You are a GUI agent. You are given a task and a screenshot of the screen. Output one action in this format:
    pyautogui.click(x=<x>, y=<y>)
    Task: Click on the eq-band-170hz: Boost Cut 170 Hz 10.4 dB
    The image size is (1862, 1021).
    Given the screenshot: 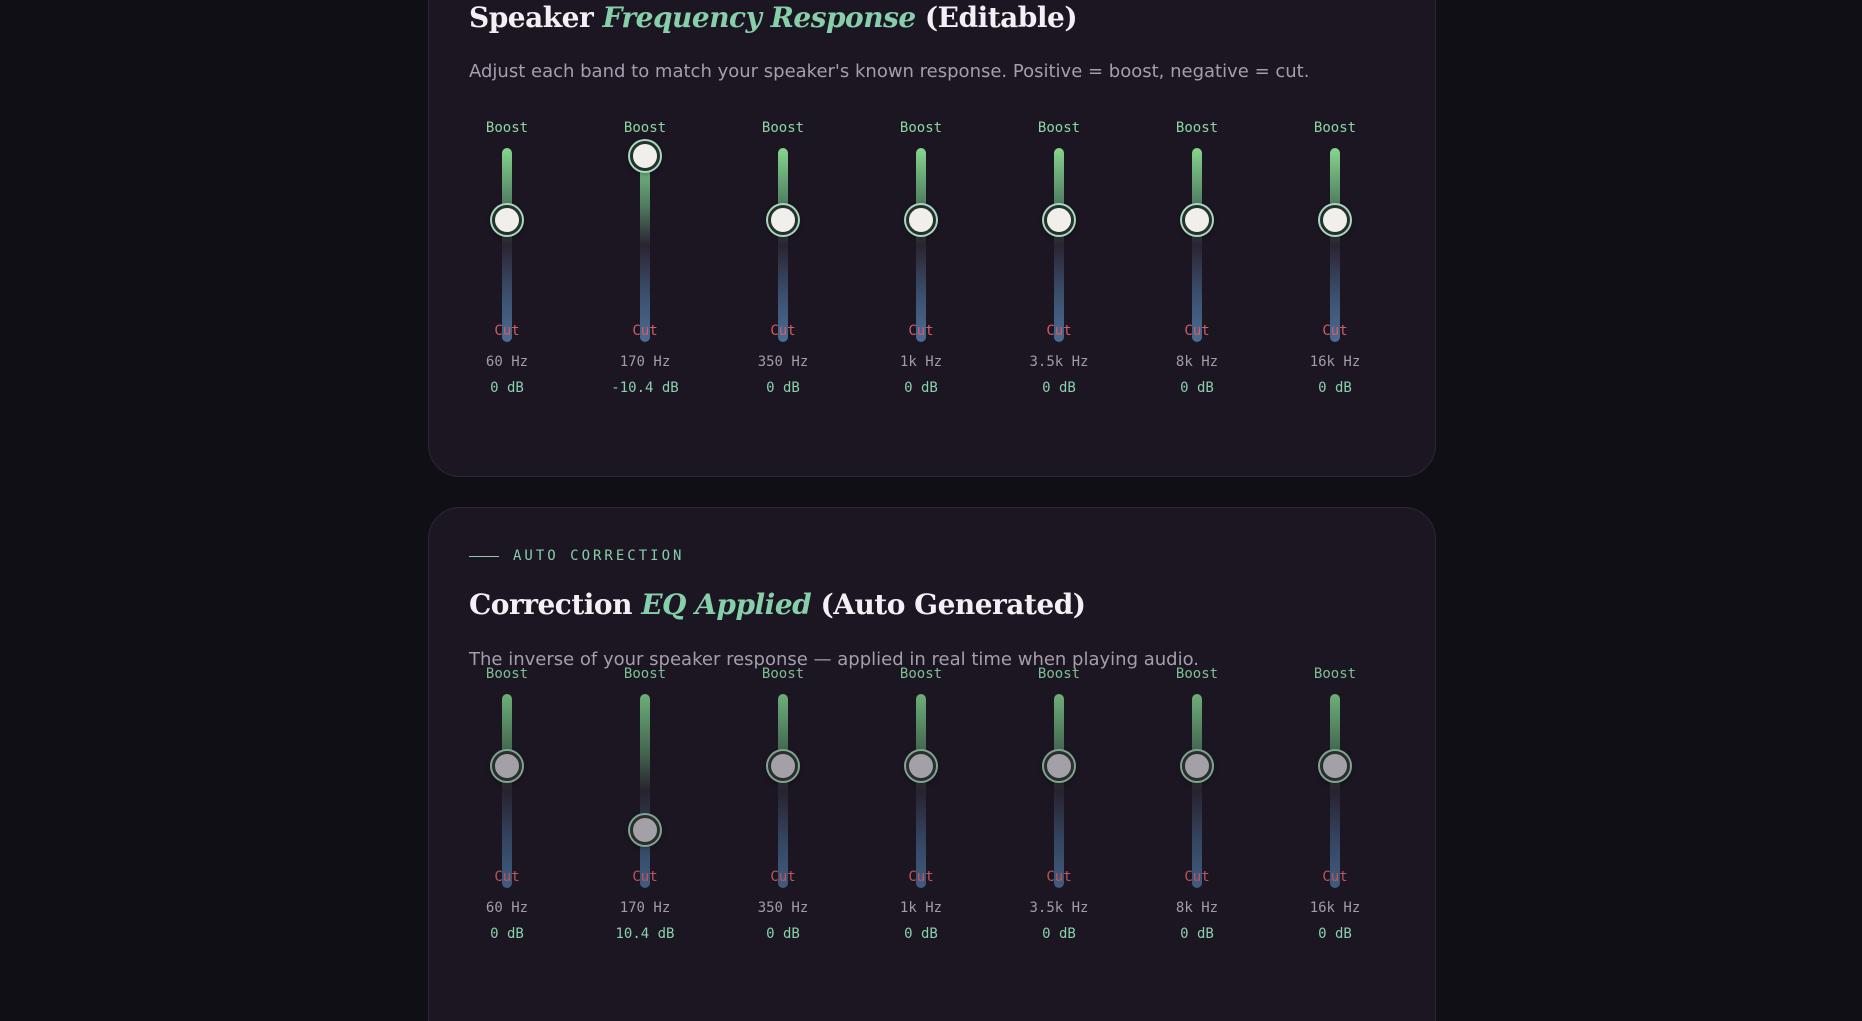 What is the action you would take?
    pyautogui.click(x=645, y=818)
    